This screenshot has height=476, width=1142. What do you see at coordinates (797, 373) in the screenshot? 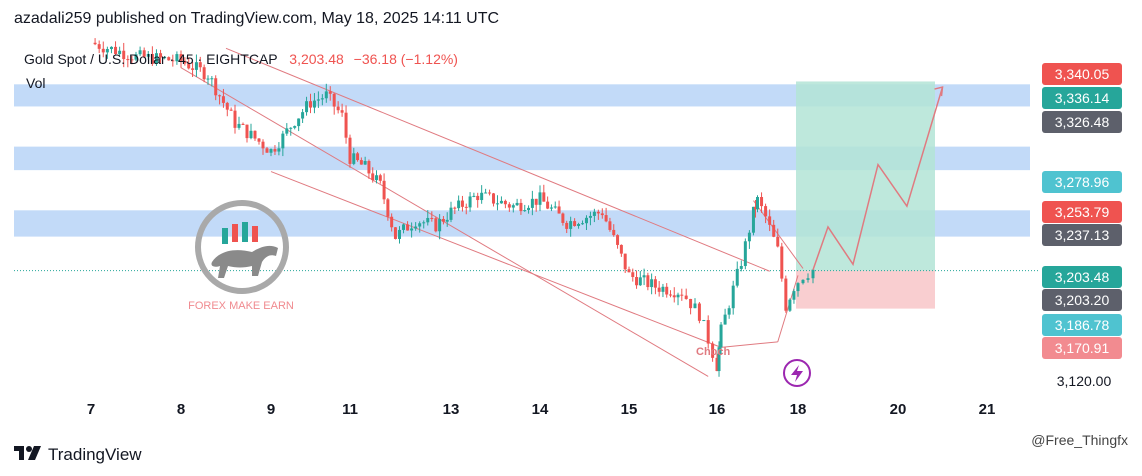
I see `lightning-icon` at bounding box center [797, 373].